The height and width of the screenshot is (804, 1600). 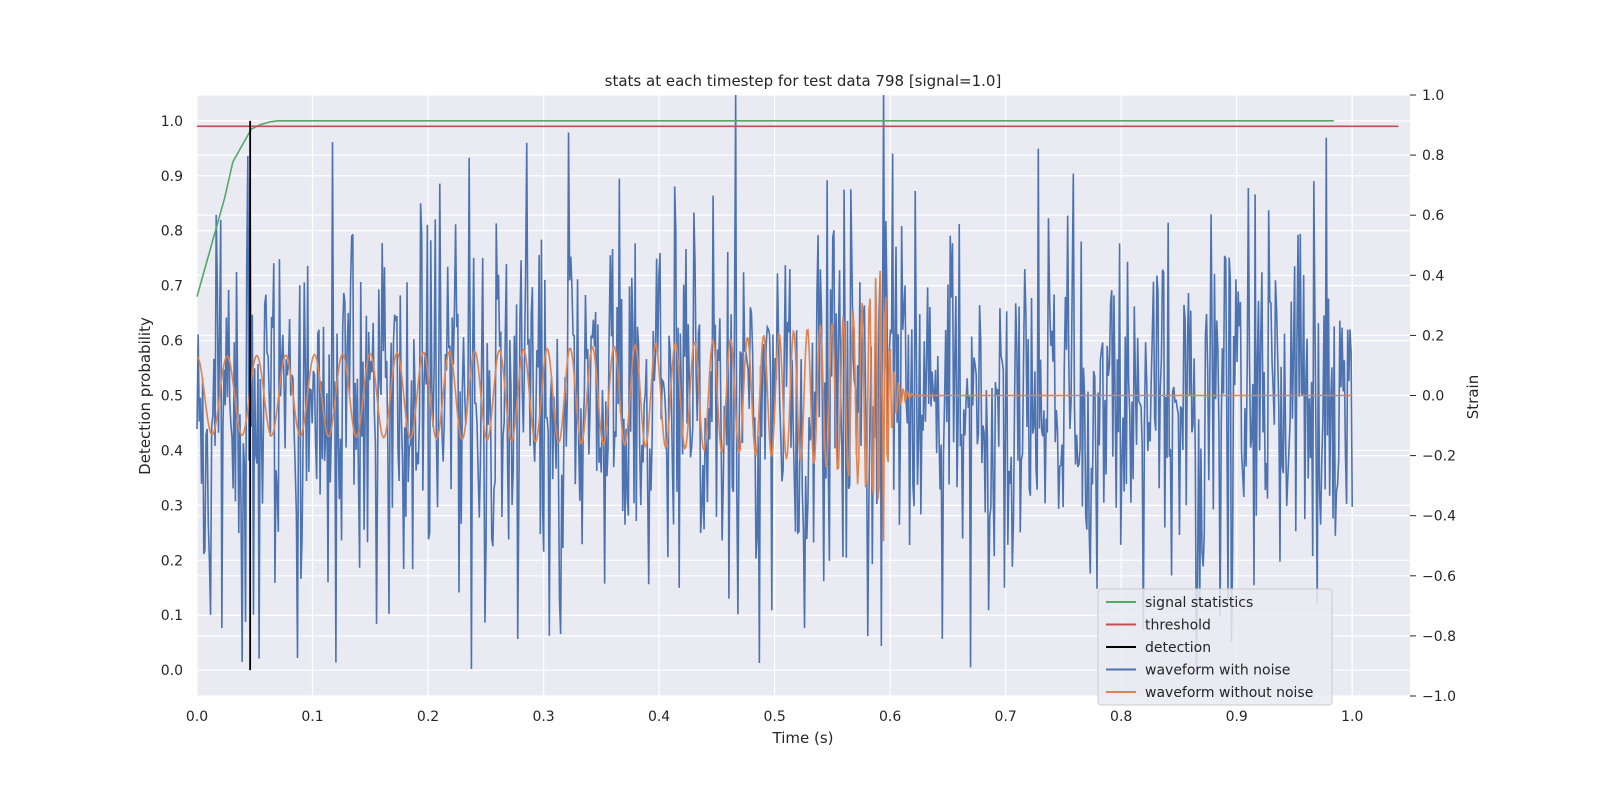 I want to click on y-right-tick-label: 0.0, so click(x=1433, y=397).